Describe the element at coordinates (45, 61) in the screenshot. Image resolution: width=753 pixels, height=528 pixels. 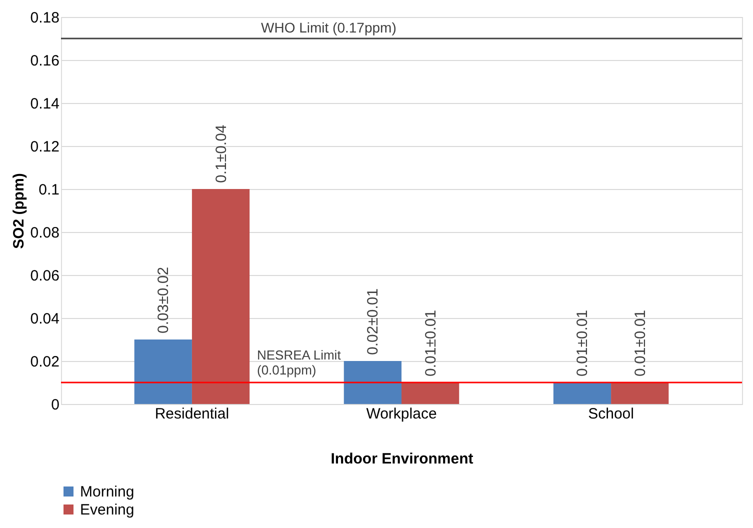
I see `y-tick-label: 0.16` at that location.